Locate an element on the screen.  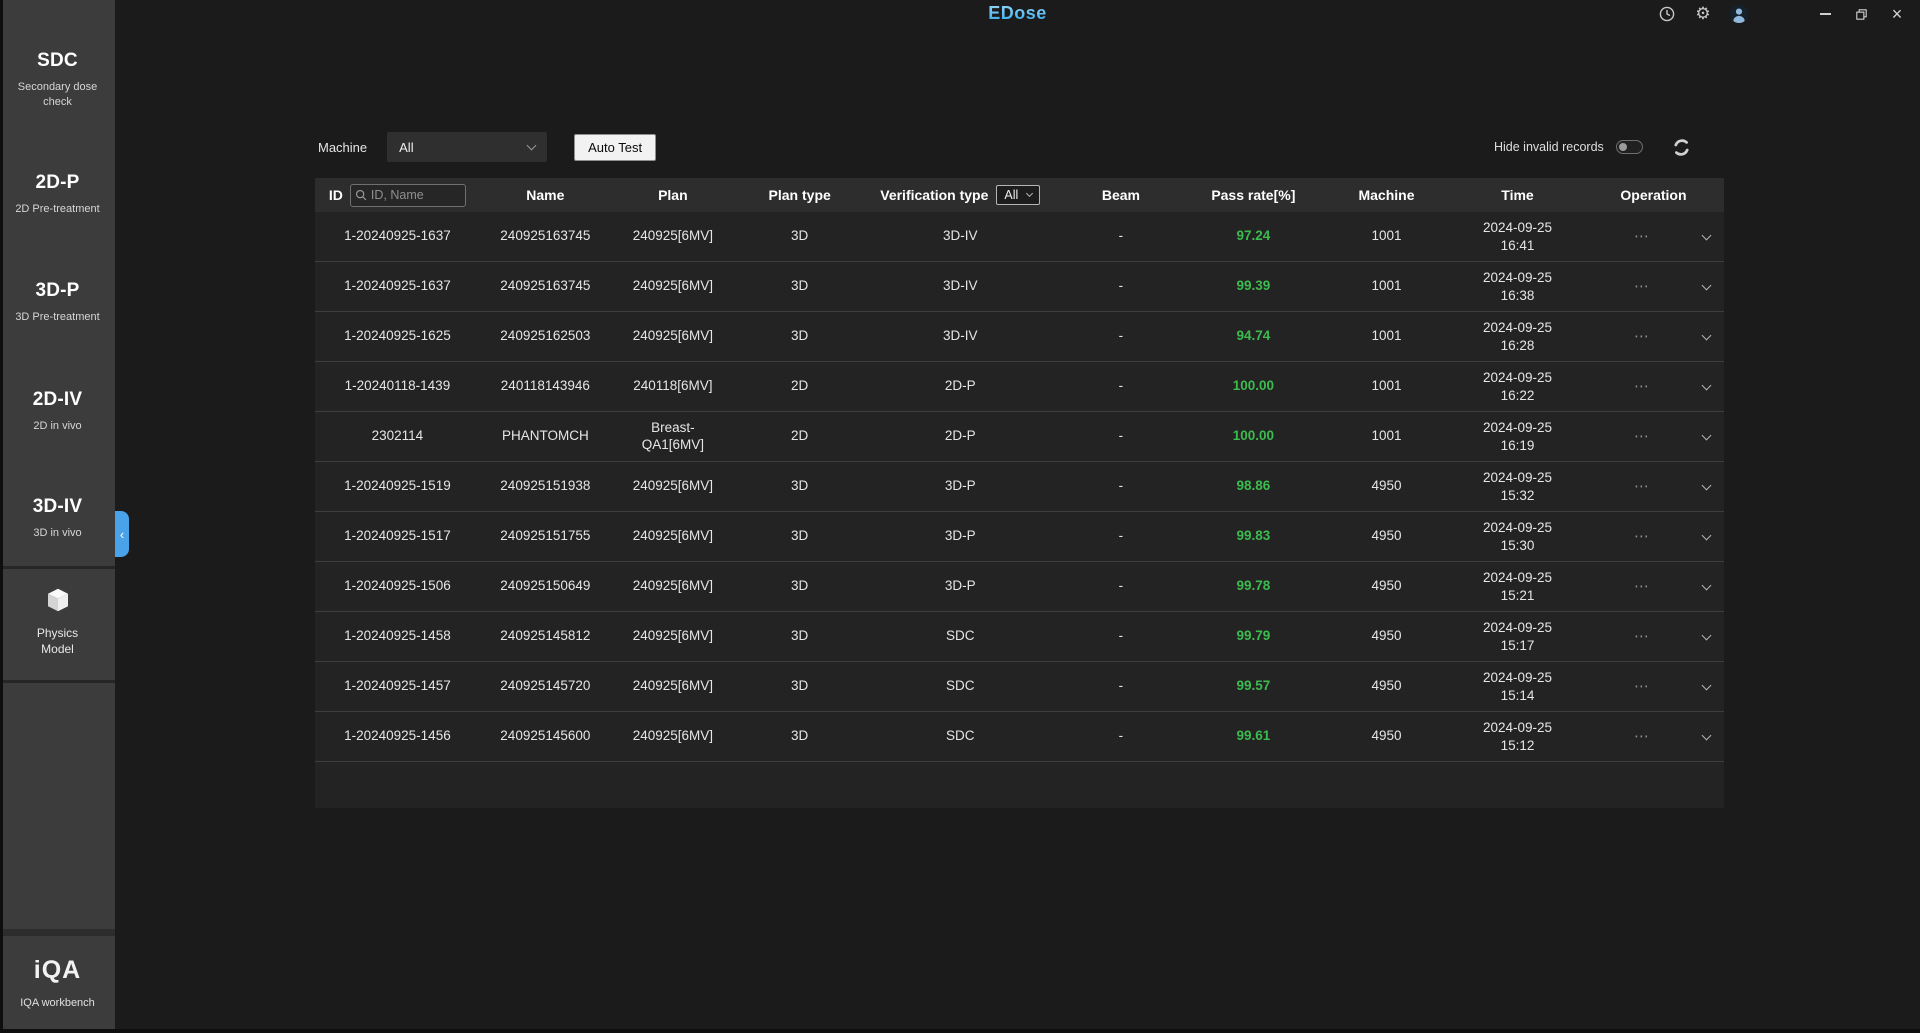
user-avatar-icon is located at coordinates (1739, 14).